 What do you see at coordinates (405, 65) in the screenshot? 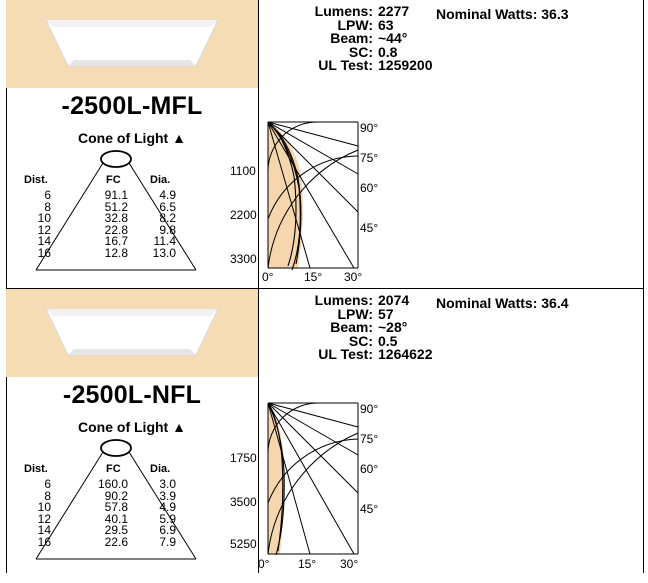
I see `ul-test-value: 1259200` at bounding box center [405, 65].